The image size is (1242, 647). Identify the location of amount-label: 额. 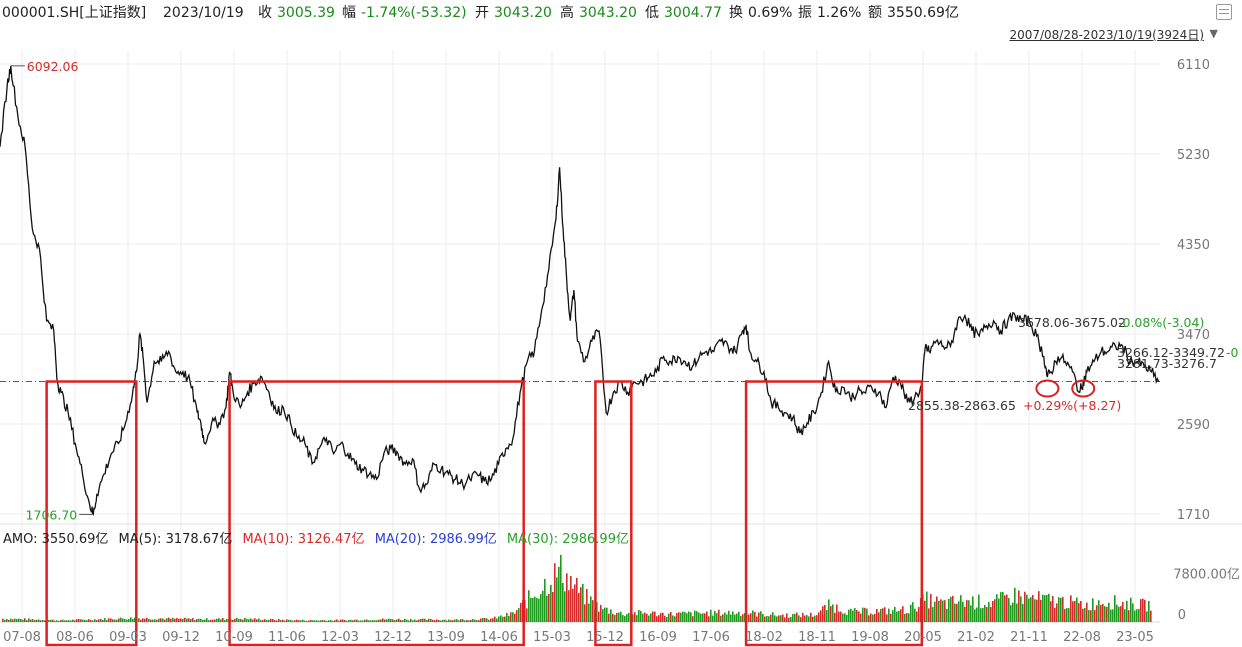
(875, 13).